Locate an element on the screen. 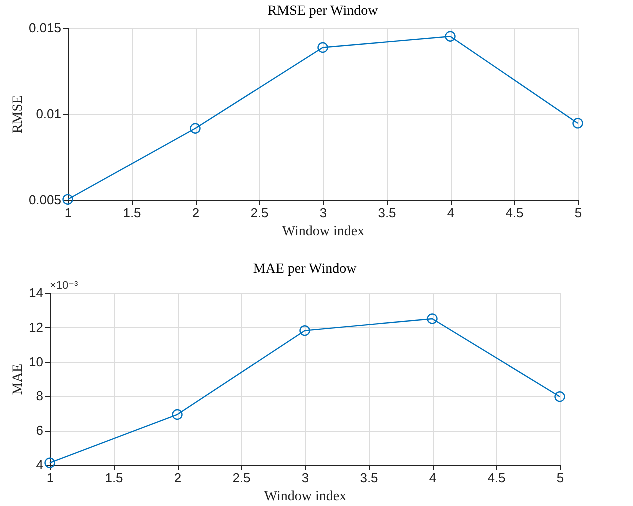 Image resolution: width=633 pixels, height=506 pixels. y-tick-label: 14 is located at coordinates (36, 293).